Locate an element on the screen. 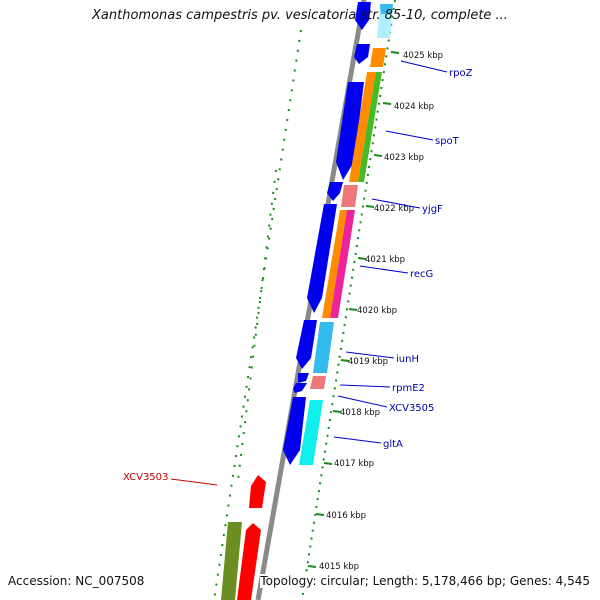 This screenshot has width=600, height=600. tick-label: 4018 kbp is located at coordinates (360, 413).